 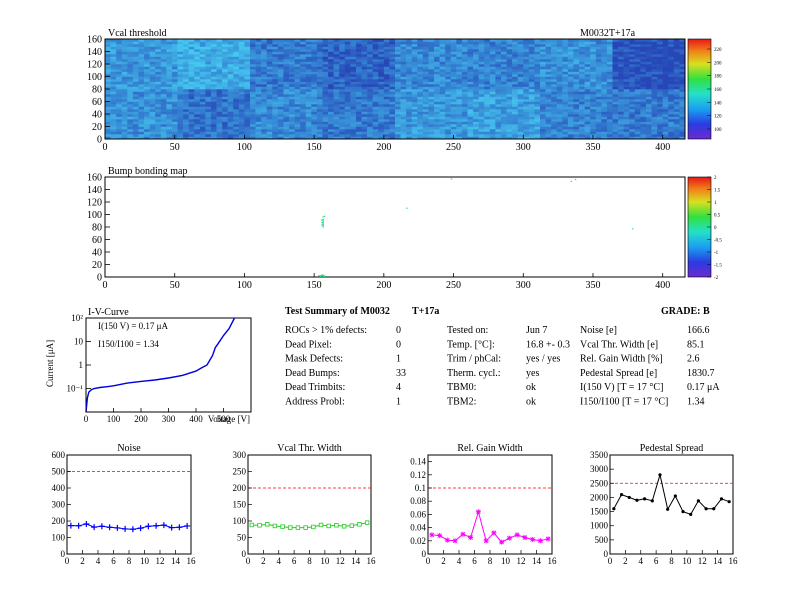 I want to click on dead-bump-point, so click(x=324, y=216).